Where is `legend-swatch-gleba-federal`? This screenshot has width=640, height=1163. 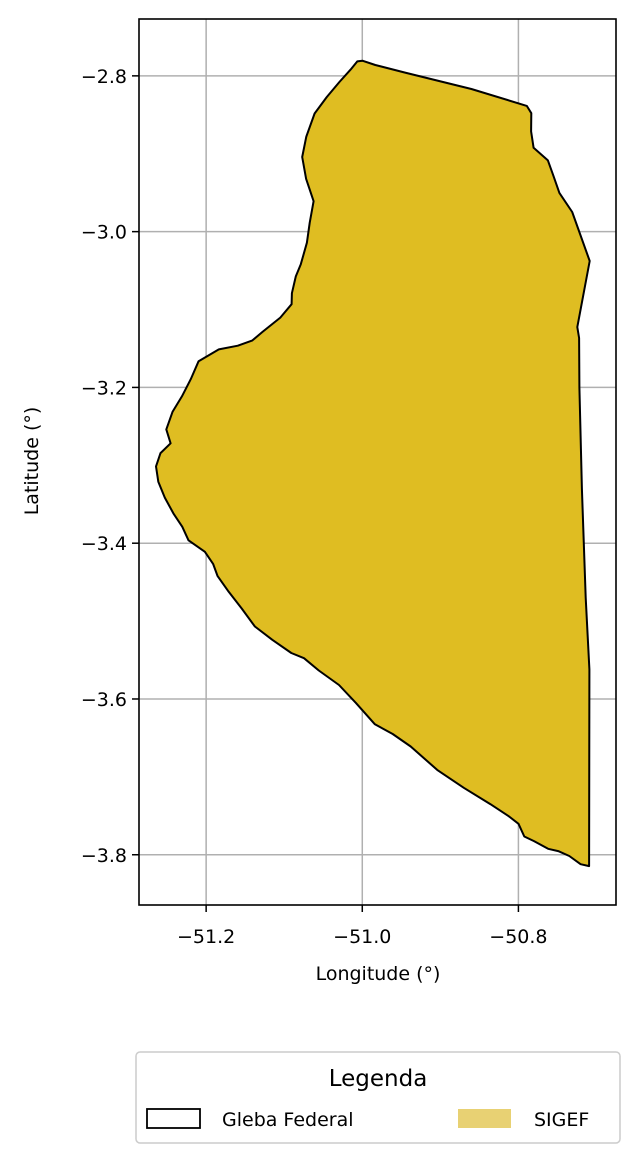
legend-swatch-gleba-federal is located at coordinates (173, 1118).